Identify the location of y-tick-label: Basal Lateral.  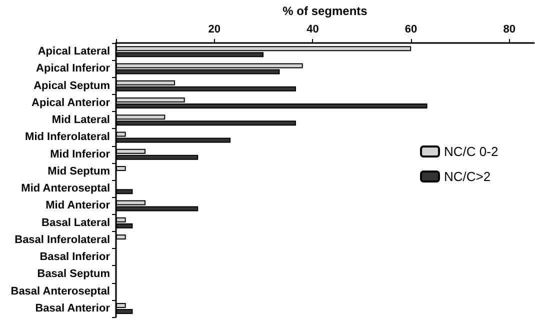
(76, 222).